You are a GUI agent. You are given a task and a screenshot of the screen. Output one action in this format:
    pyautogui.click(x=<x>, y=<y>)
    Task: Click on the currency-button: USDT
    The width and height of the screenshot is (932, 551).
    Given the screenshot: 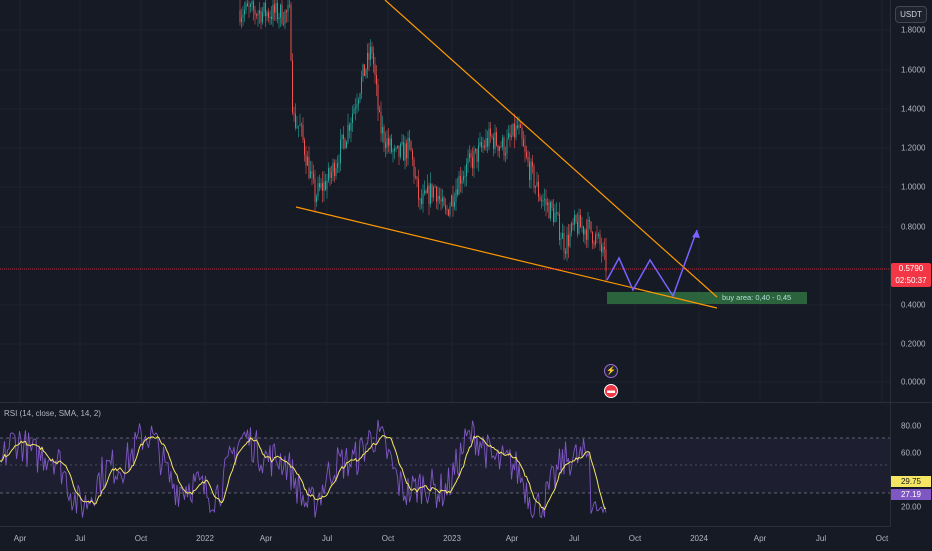 What is the action you would take?
    pyautogui.click(x=911, y=14)
    